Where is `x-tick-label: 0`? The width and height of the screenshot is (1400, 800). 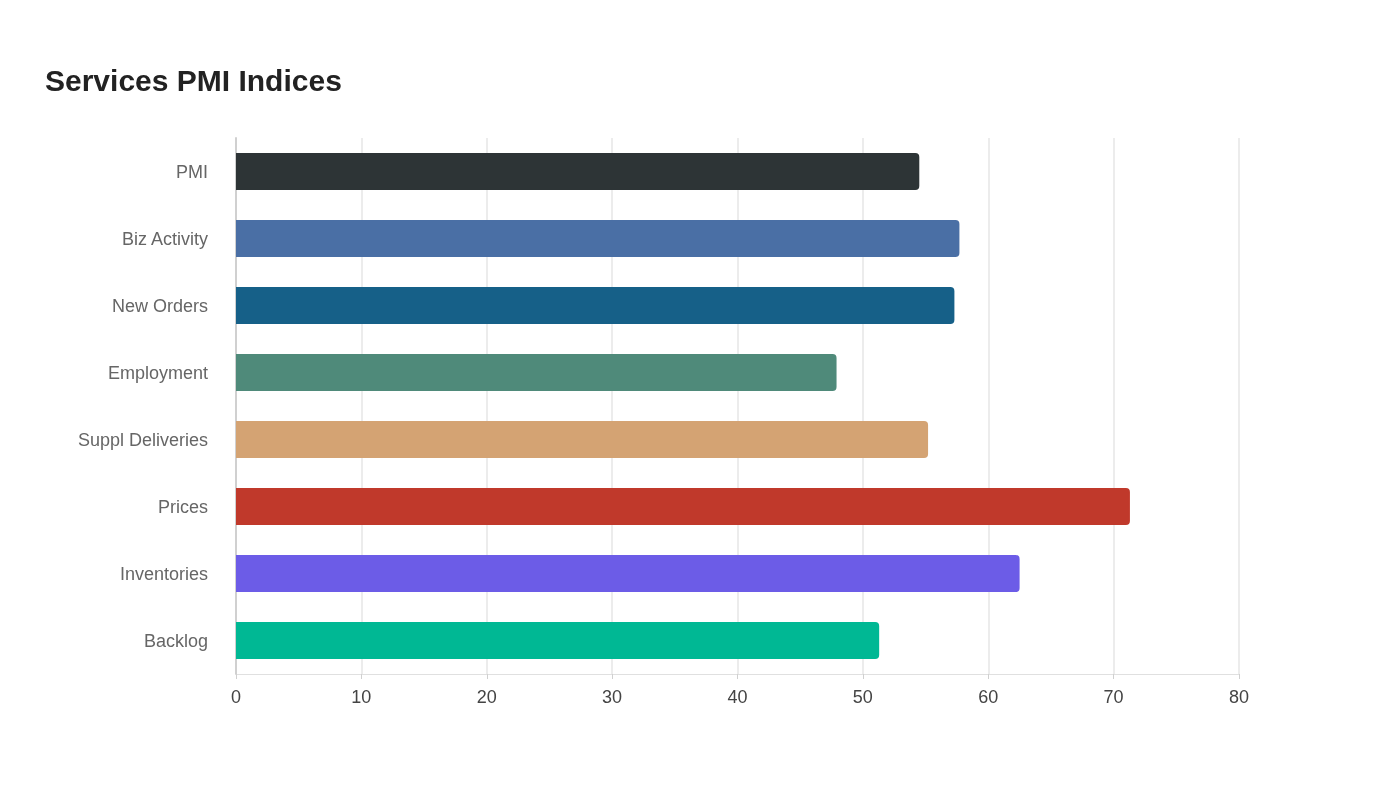 x-tick-label: 0 is located at coordinates (236, 697).